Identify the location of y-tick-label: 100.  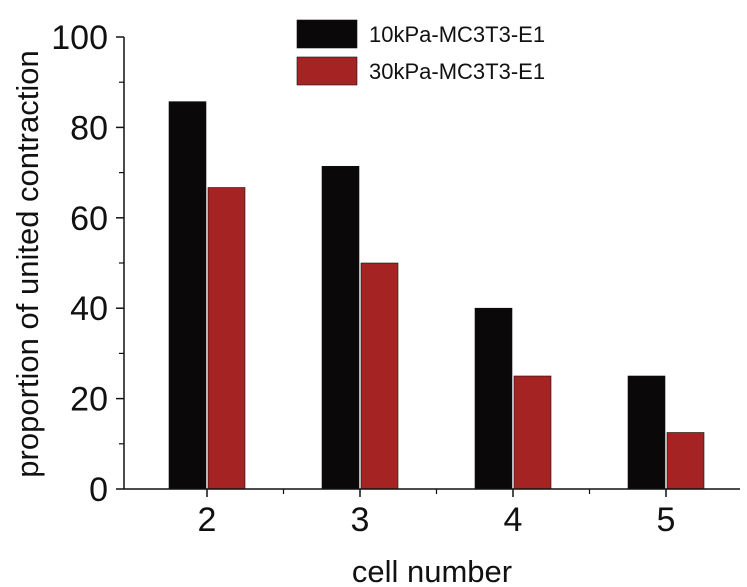
(79, 38).